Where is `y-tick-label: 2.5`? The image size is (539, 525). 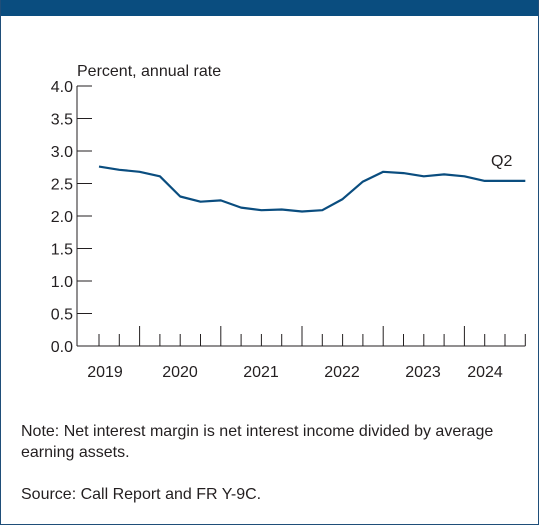 y-tick-label: 2.5 is located at coordinates (62, 185).